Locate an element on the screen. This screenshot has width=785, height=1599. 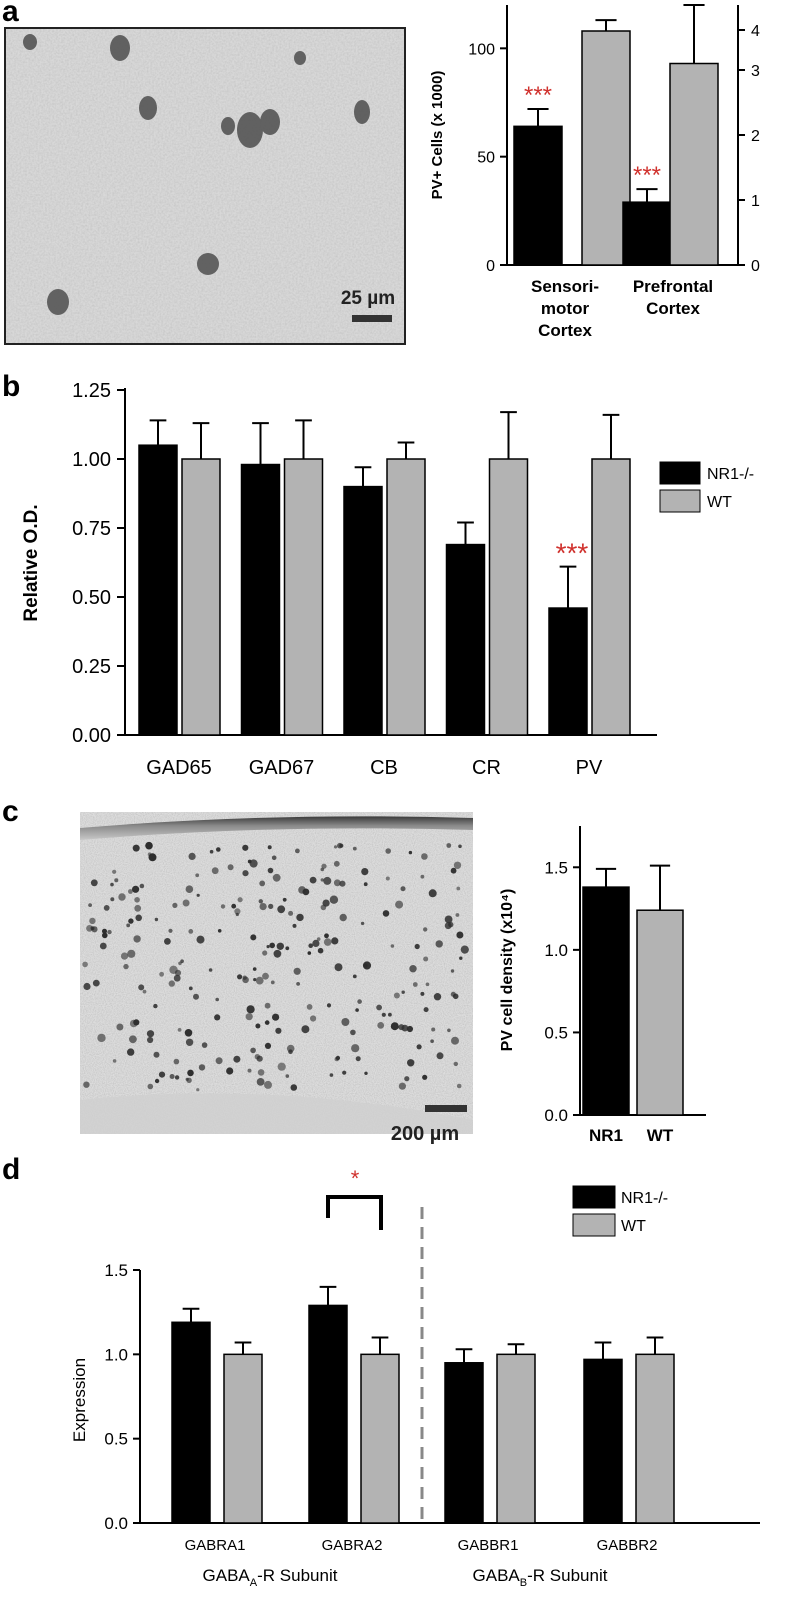
y-tick-label: 0.0 is located at coordinates (116, 1523).